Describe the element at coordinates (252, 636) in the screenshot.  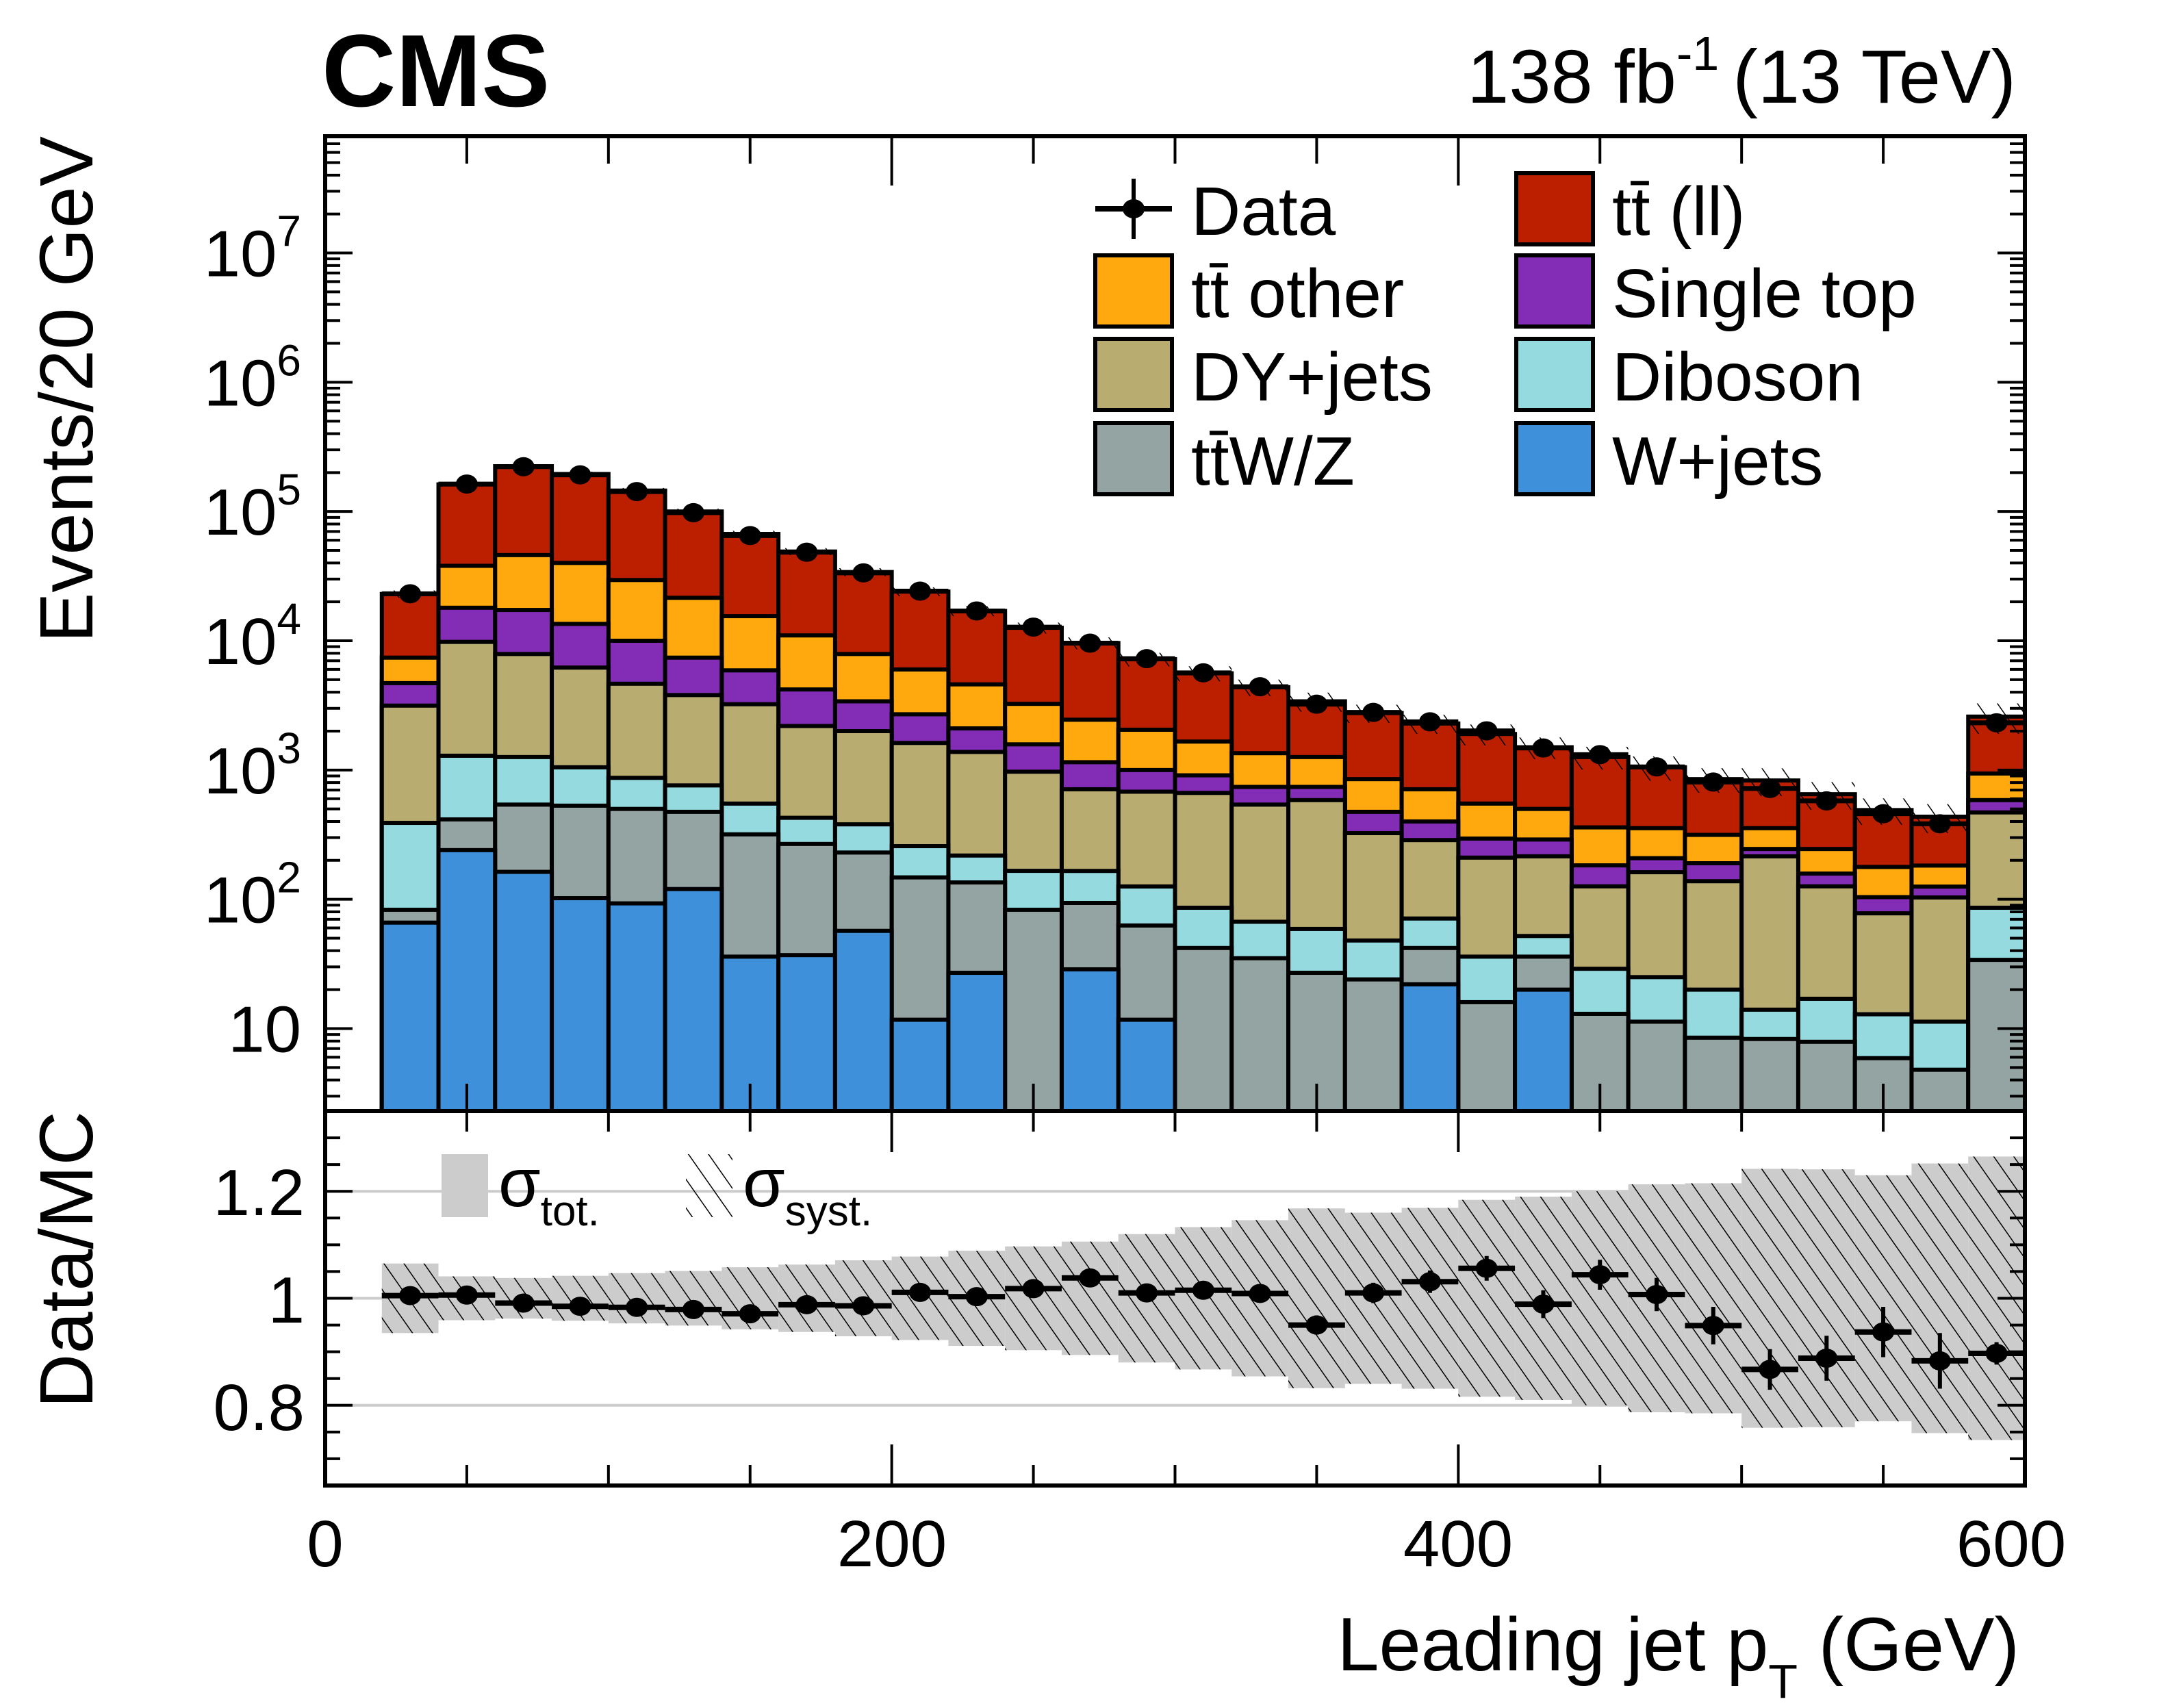
I see `y-tick-label: 10⁴` at that location.